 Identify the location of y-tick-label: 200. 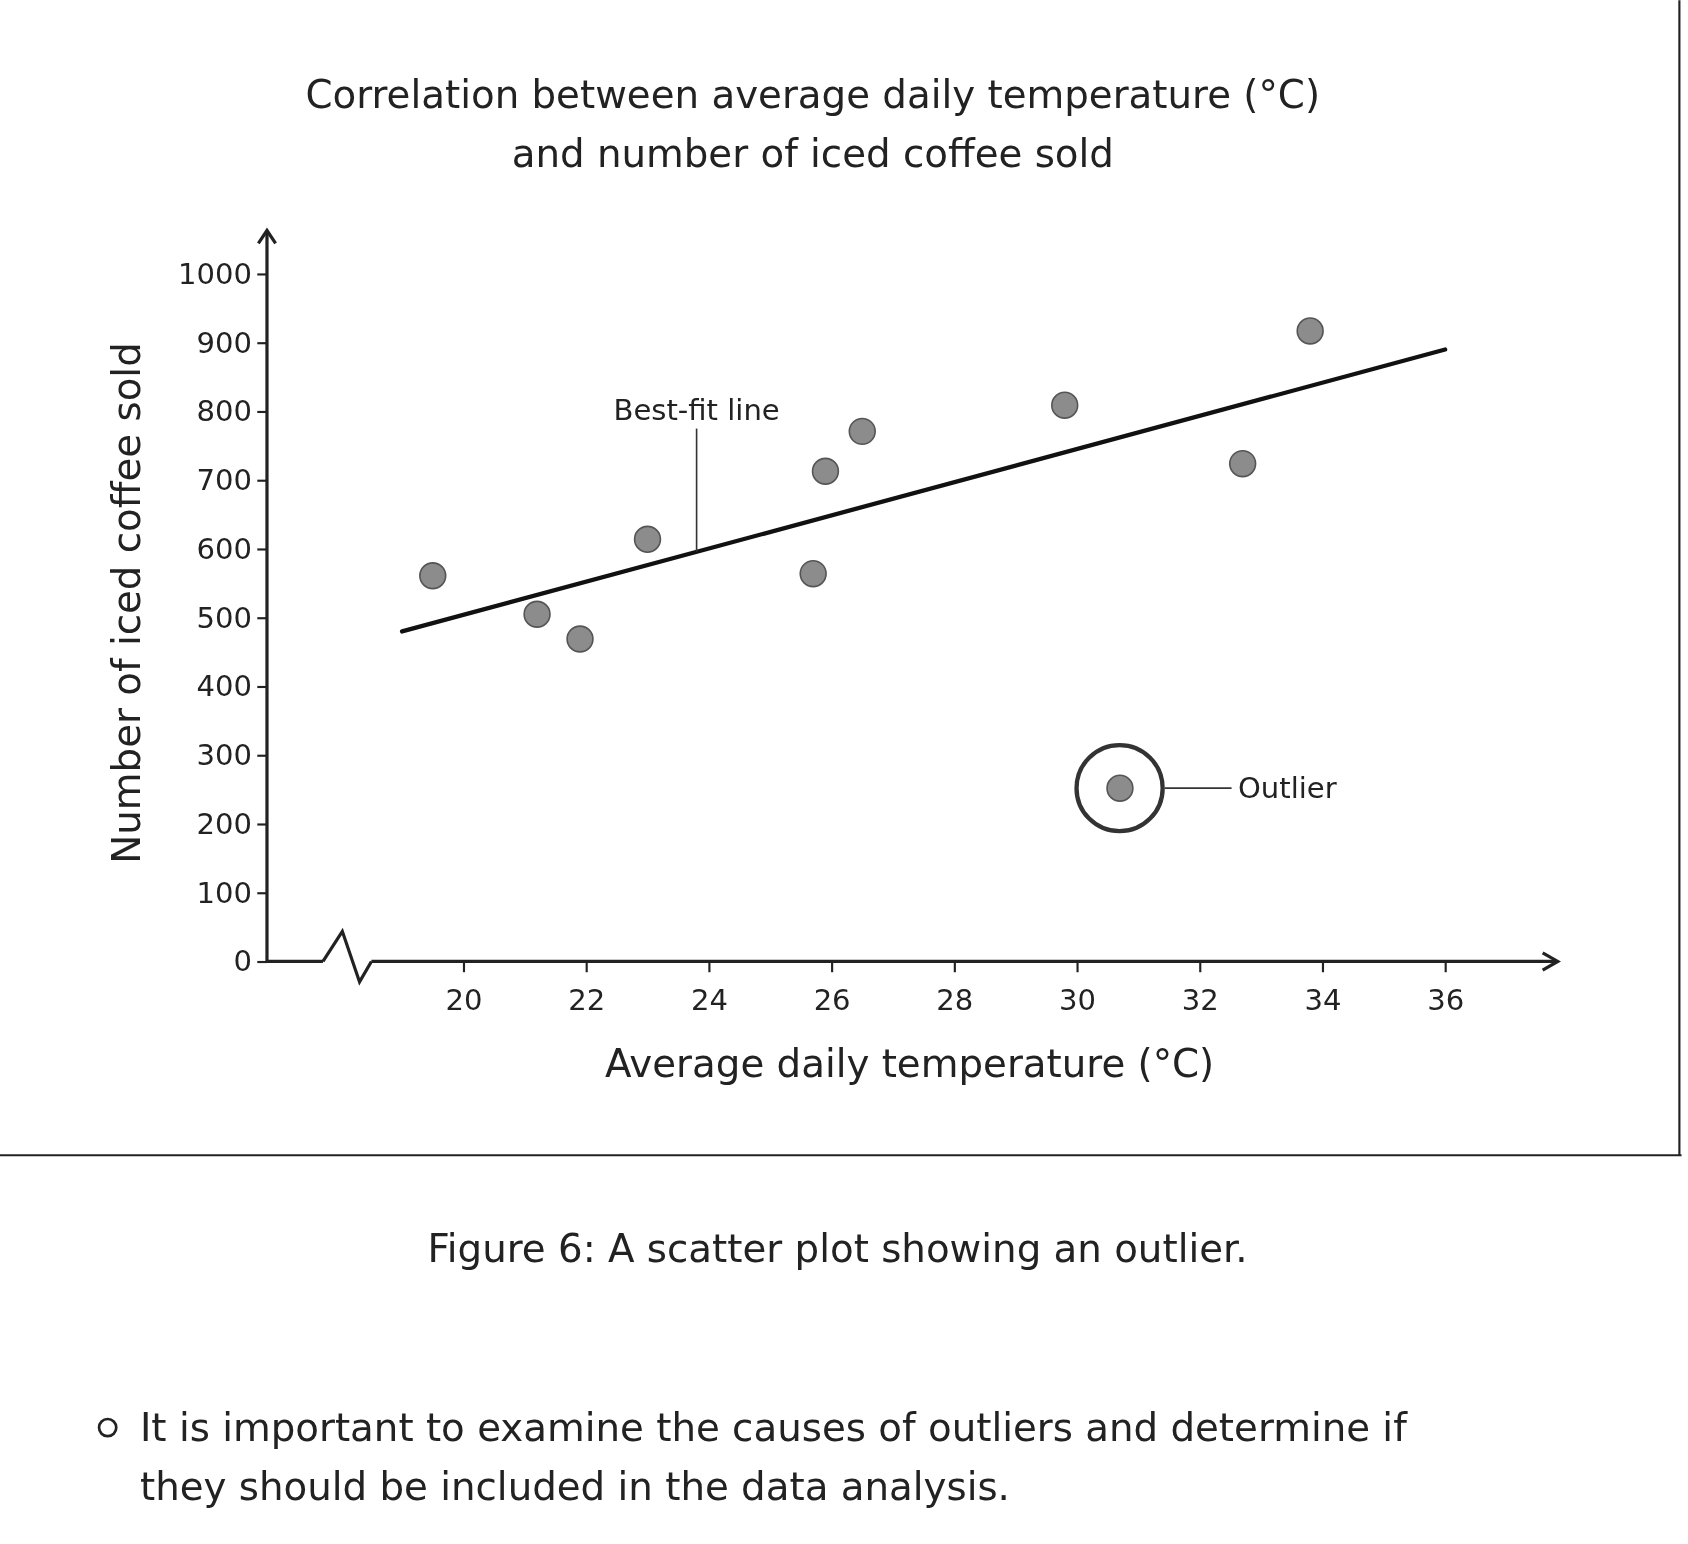
(224, 823).